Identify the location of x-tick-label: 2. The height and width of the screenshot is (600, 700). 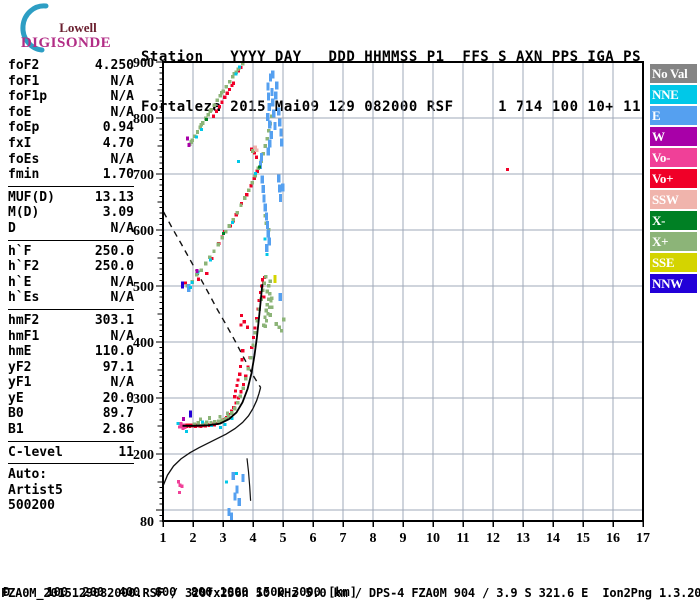
(193, 538).